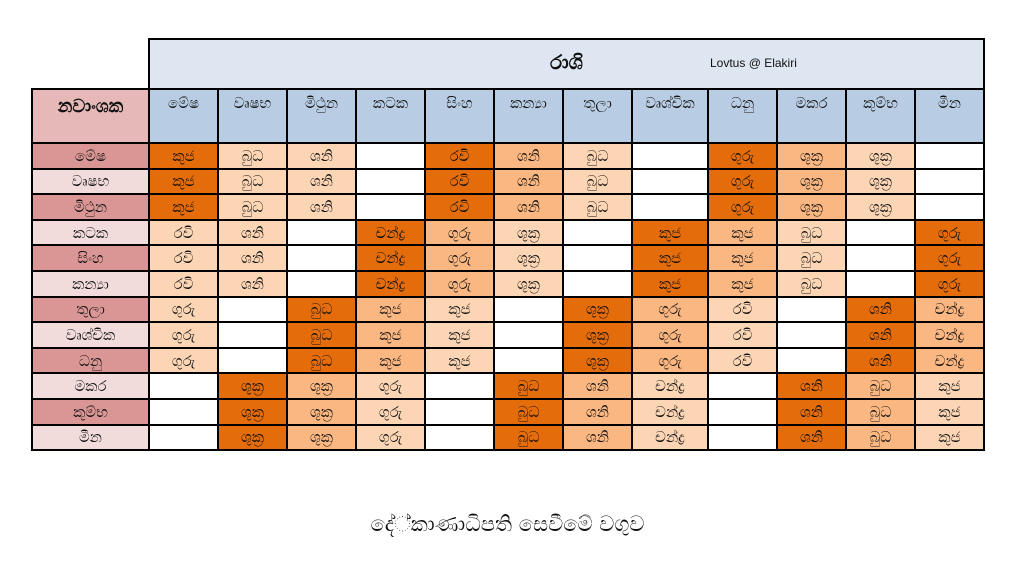 This screenshot has height=578, width=1015. I want to click on table-row: සිංහ රවි ශනි චන්ද්‍ර ගුරු ශුක්‍ර කුජ කුජ බුධ ගුරු, so click(508, 258).